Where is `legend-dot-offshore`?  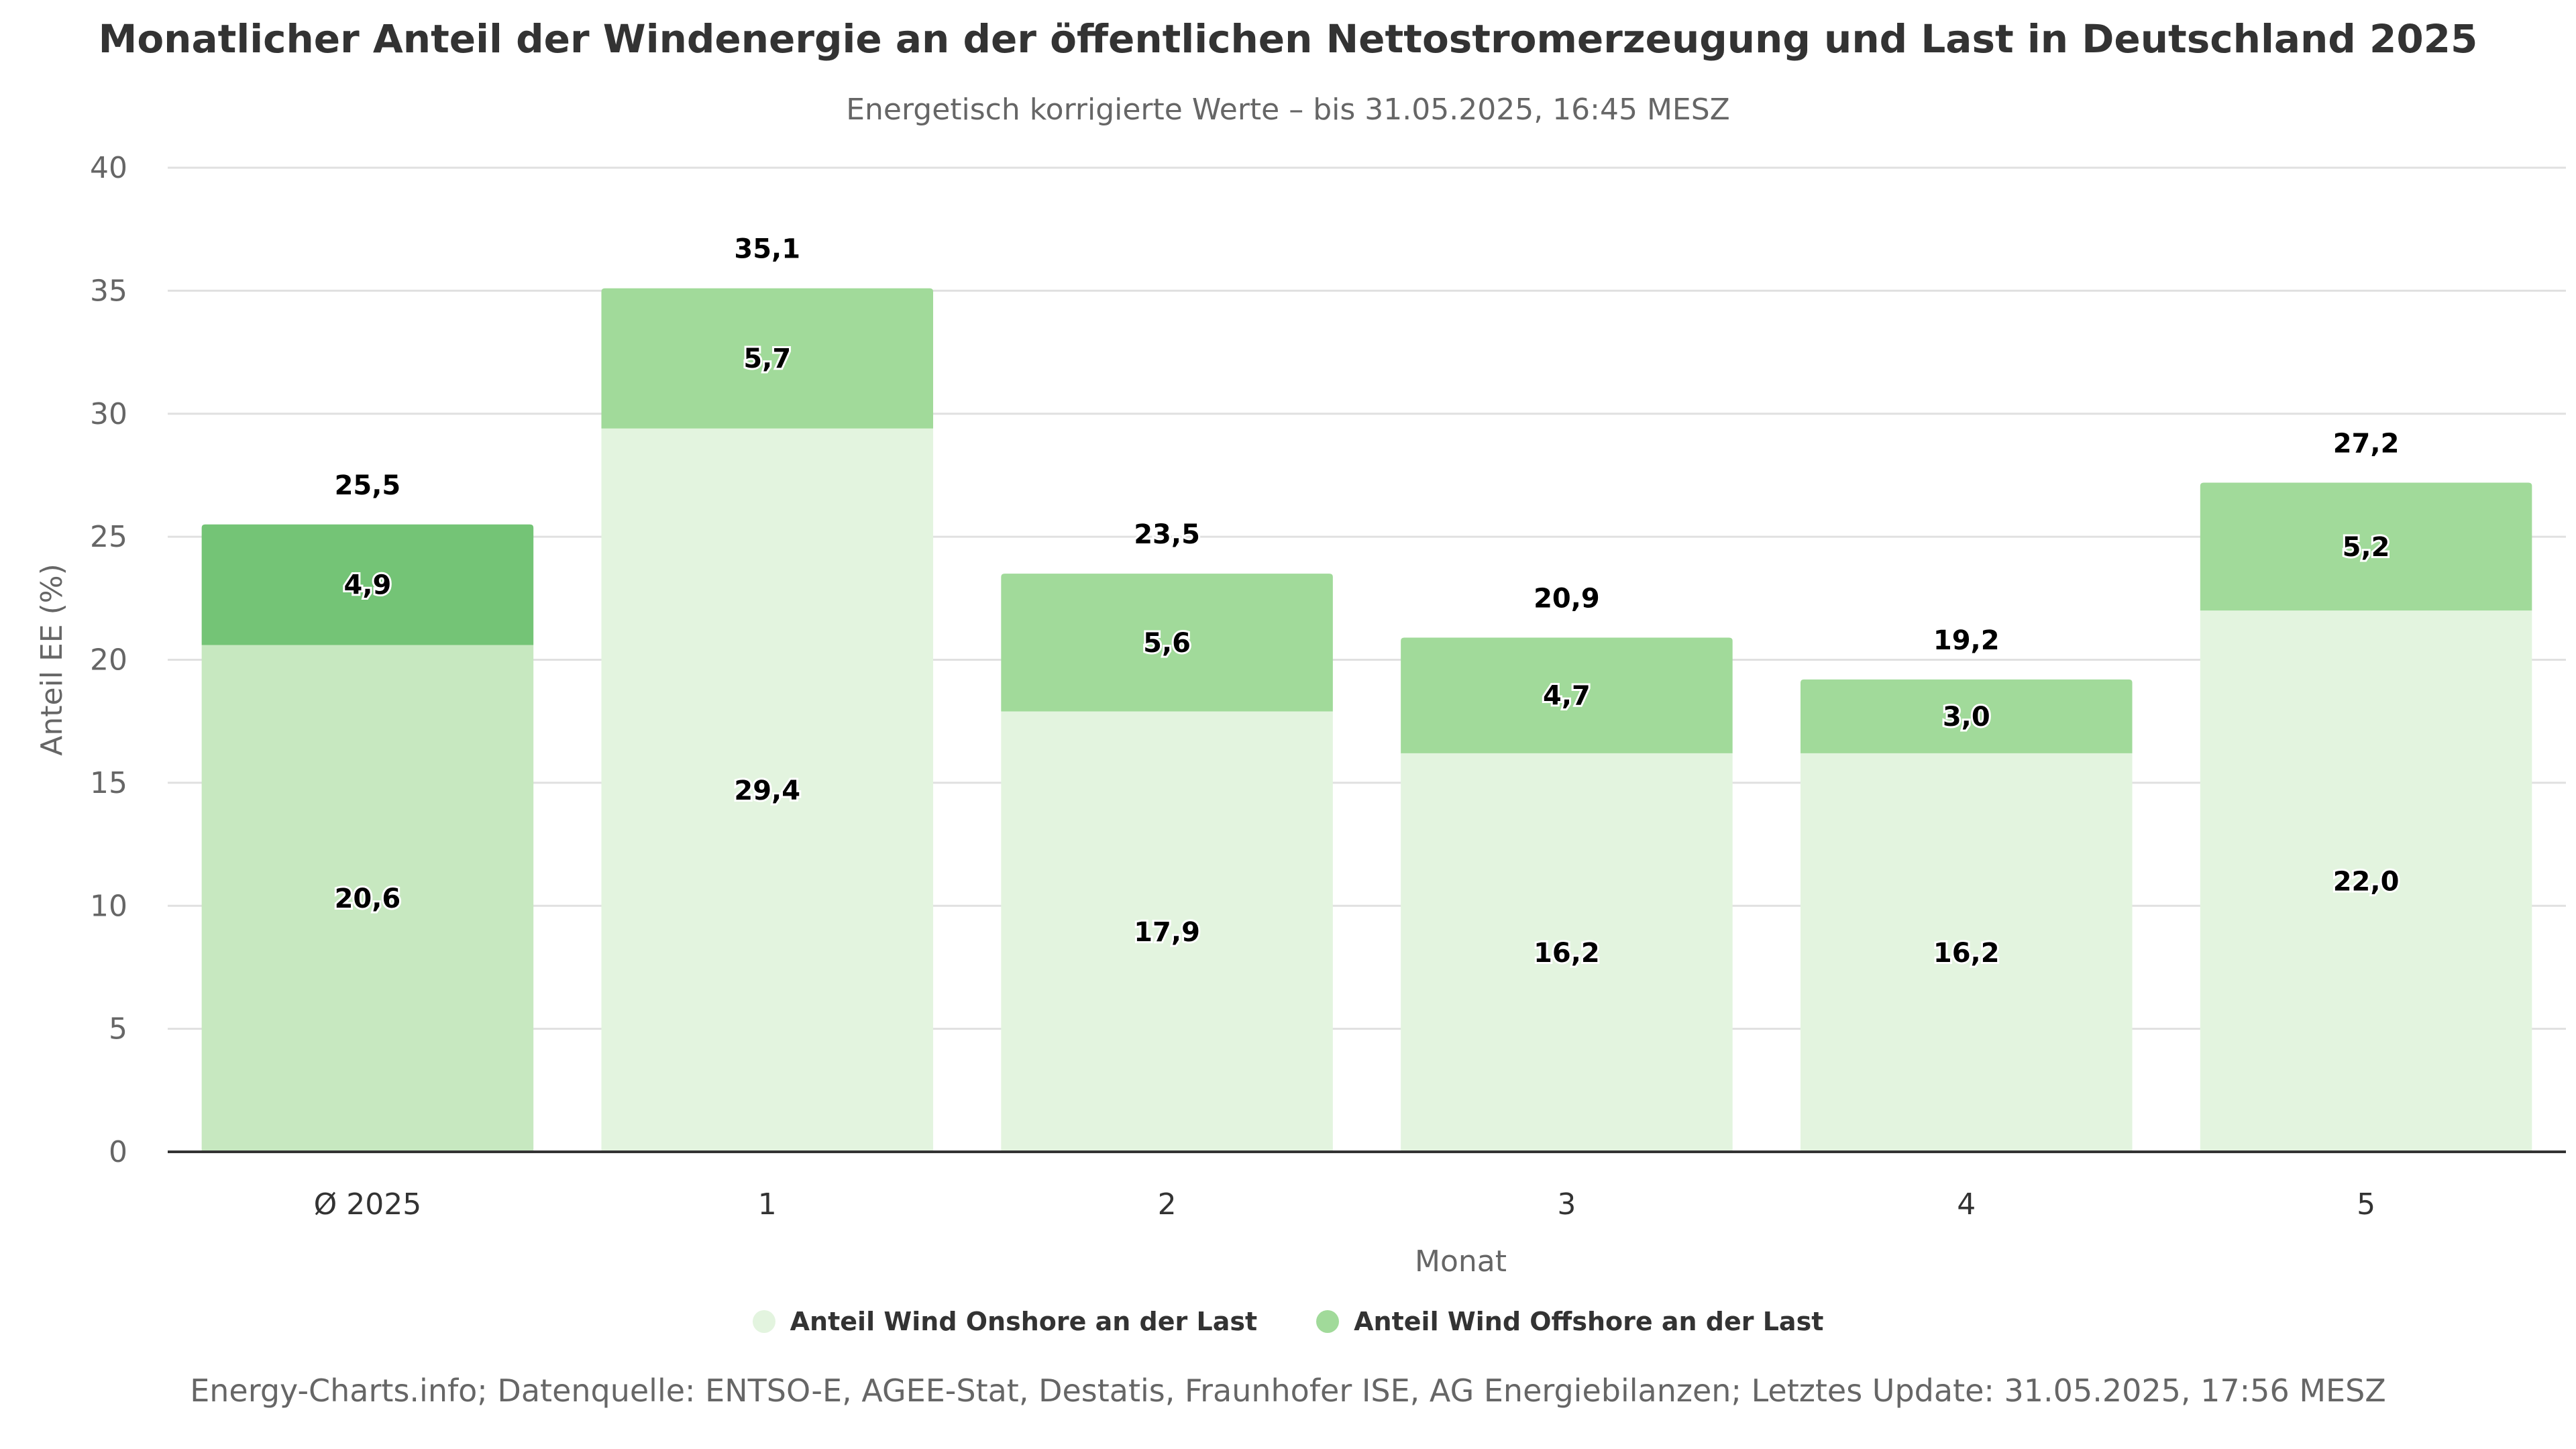 legend-dot-offshore is located at coordinates (1328, 1321).